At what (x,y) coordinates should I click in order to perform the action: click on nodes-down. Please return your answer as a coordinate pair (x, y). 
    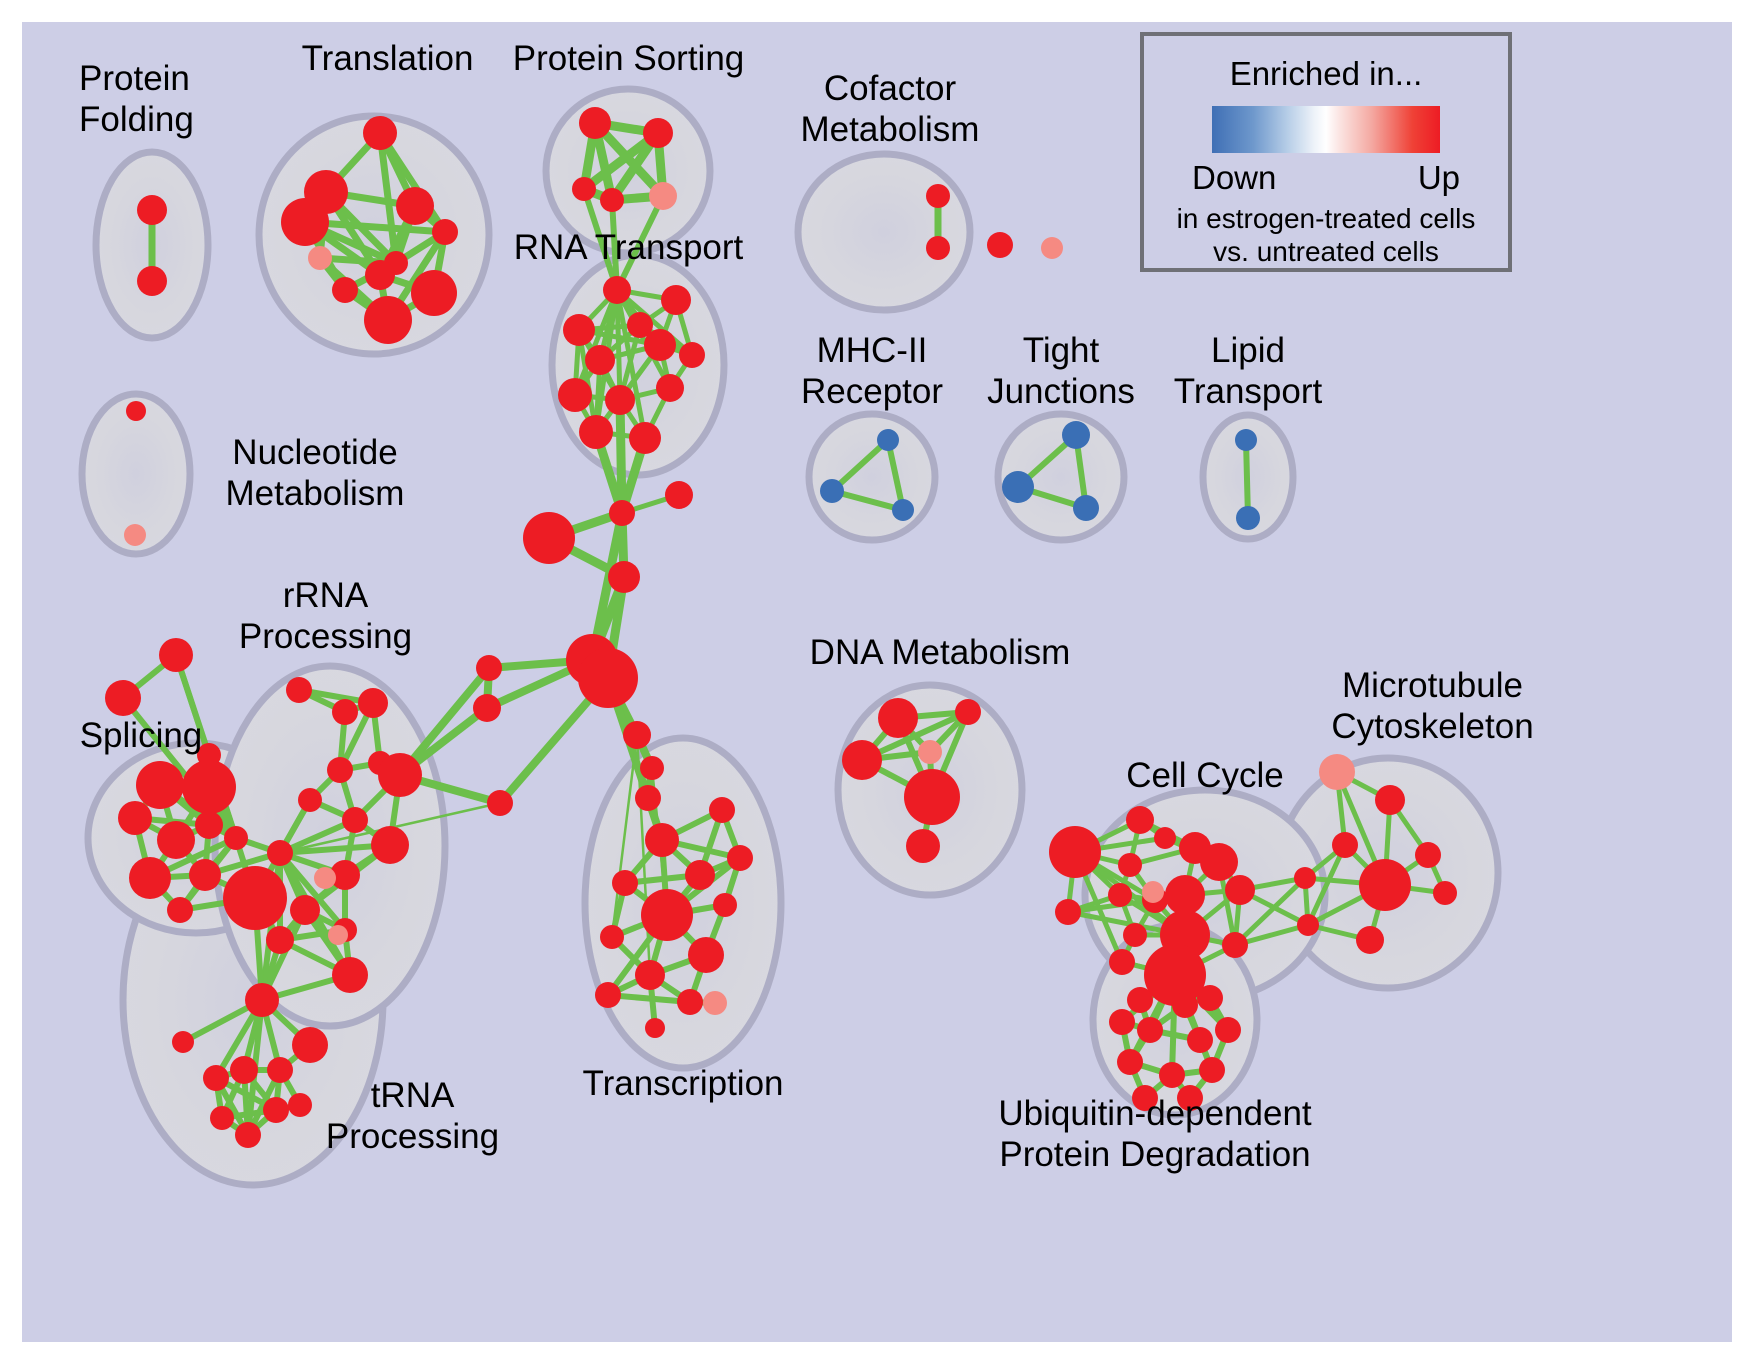
    Looking at the image, I should click on (1040, 475).